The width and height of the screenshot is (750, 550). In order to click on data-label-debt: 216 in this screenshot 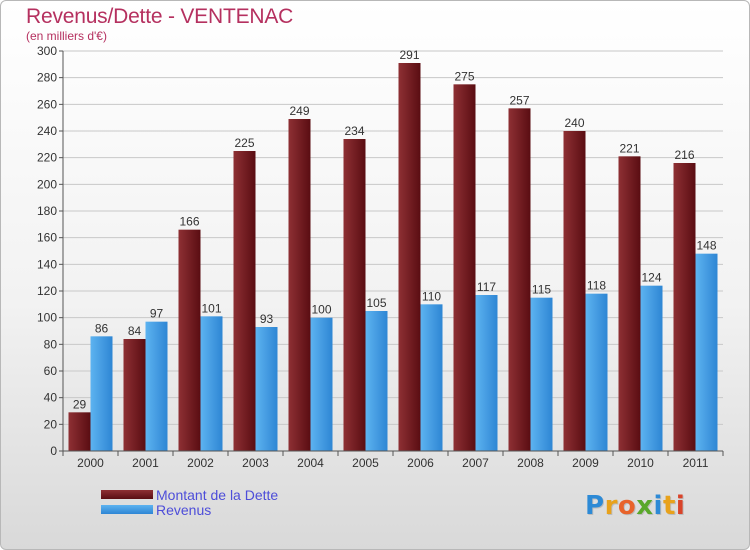, I will do `click(684, 155)`.